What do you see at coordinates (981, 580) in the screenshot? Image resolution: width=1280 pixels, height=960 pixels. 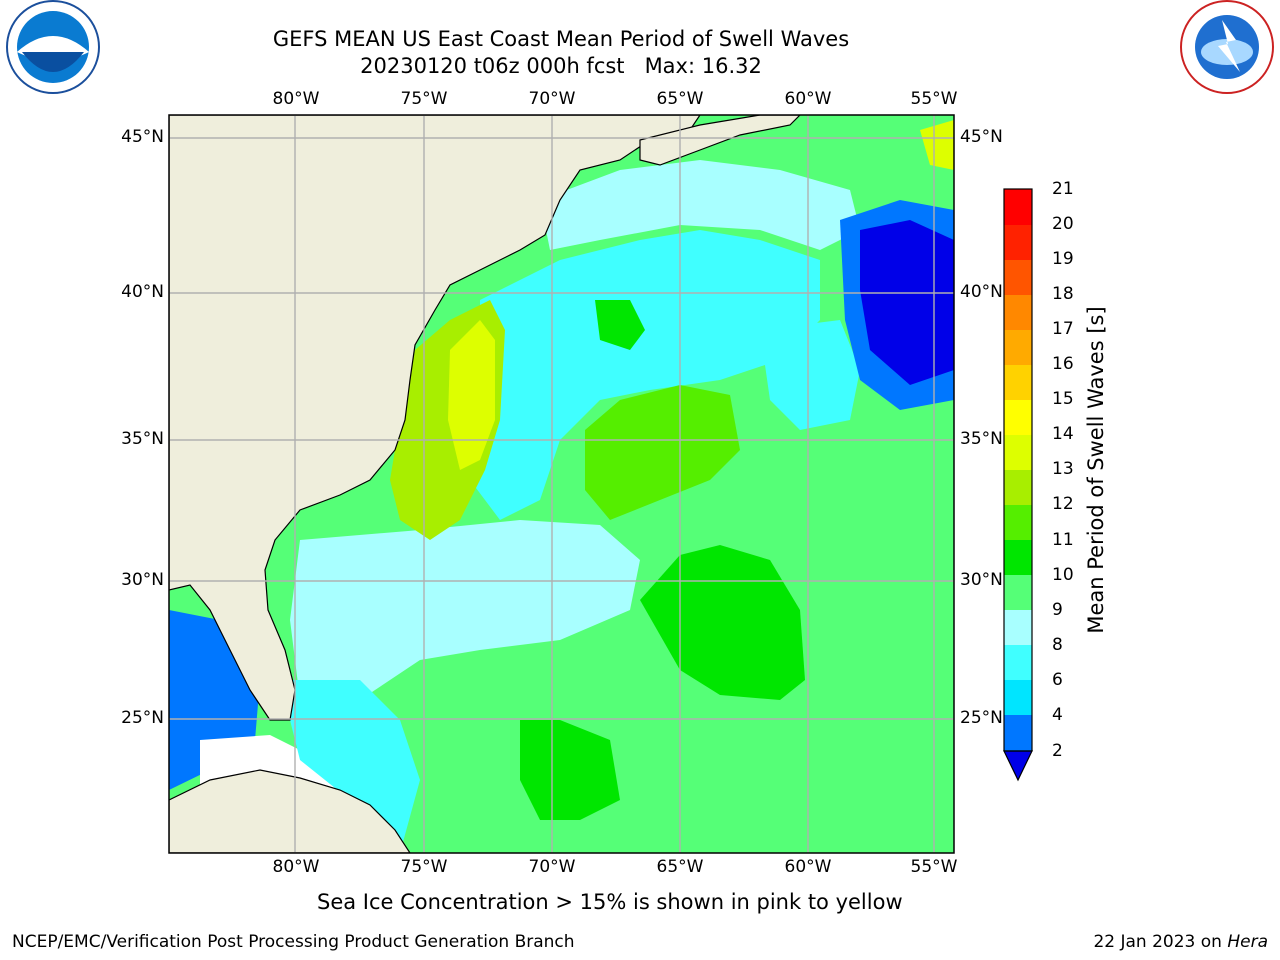 I see `lat-label-right: 30°N` at bounding box center [981, 580].